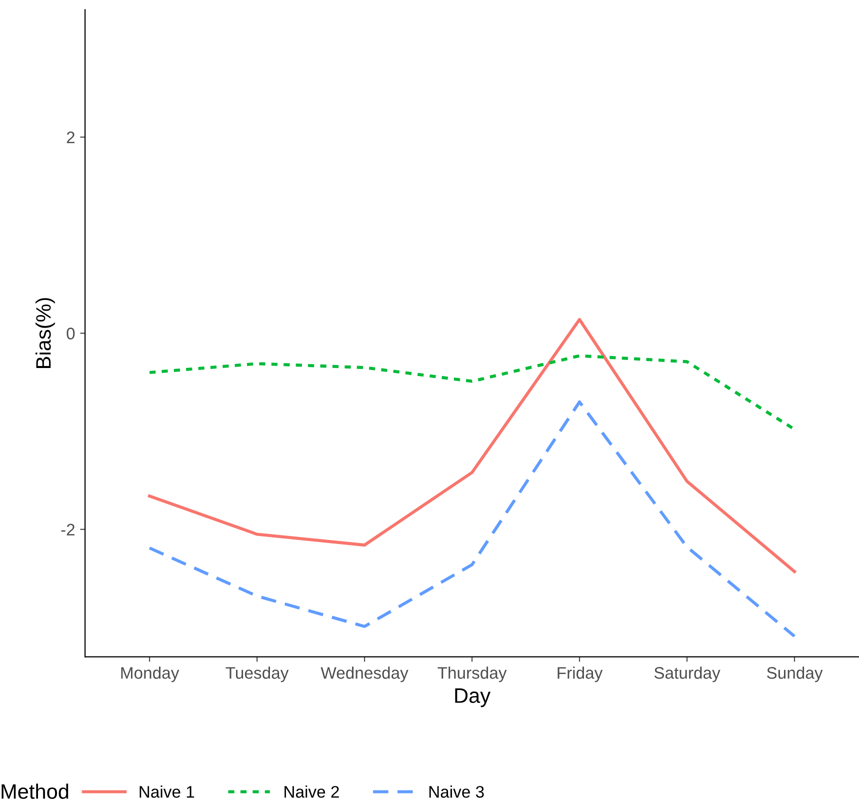 This screenshot has height=803, width=859. Describe the element at coordinates (70, 334) in the screenshot. I see `y-tick-label: 0` at that location.